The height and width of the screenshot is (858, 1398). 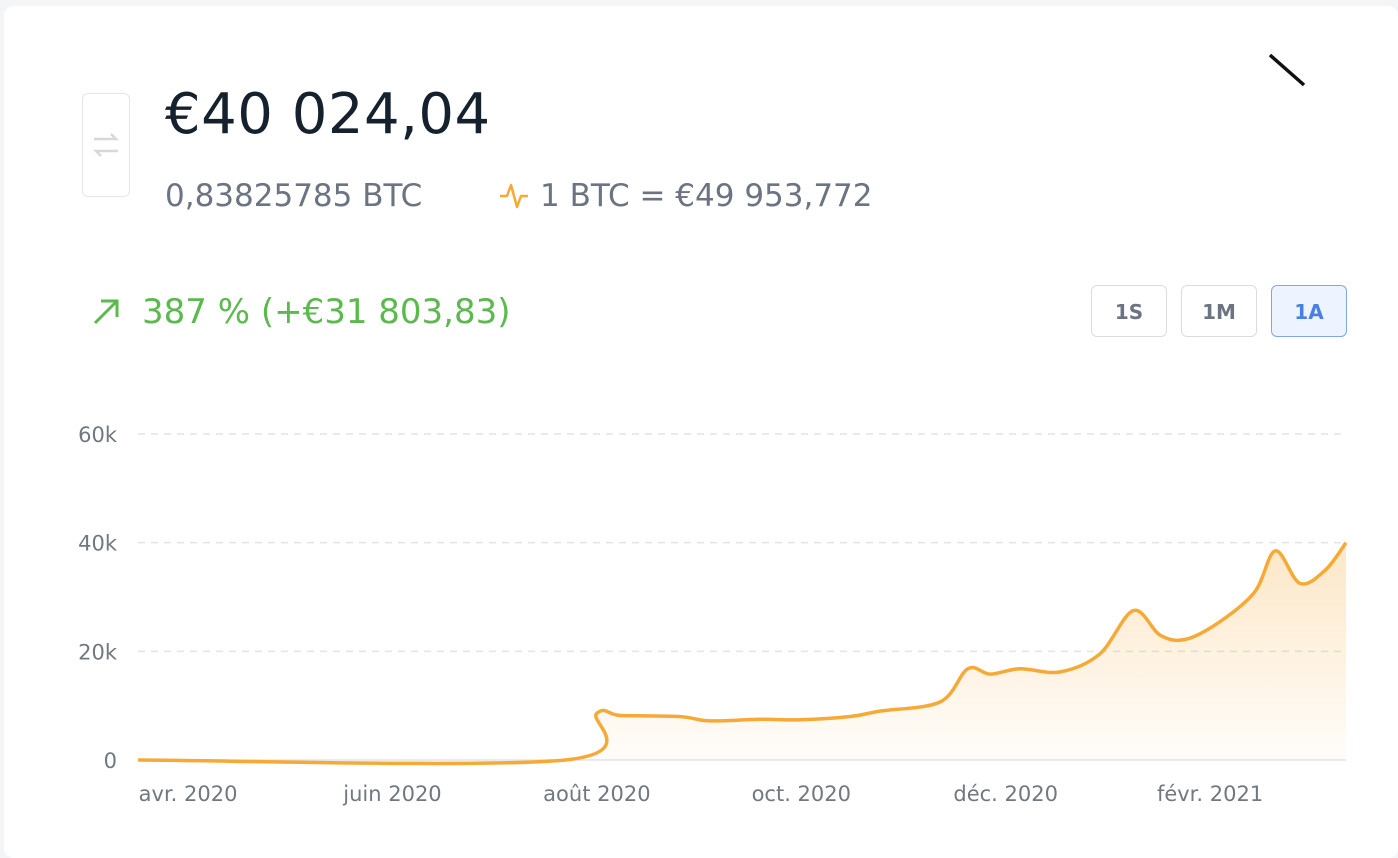 I want to click on x-tick-label: févr. 2021, so click(x=1210, y=794).